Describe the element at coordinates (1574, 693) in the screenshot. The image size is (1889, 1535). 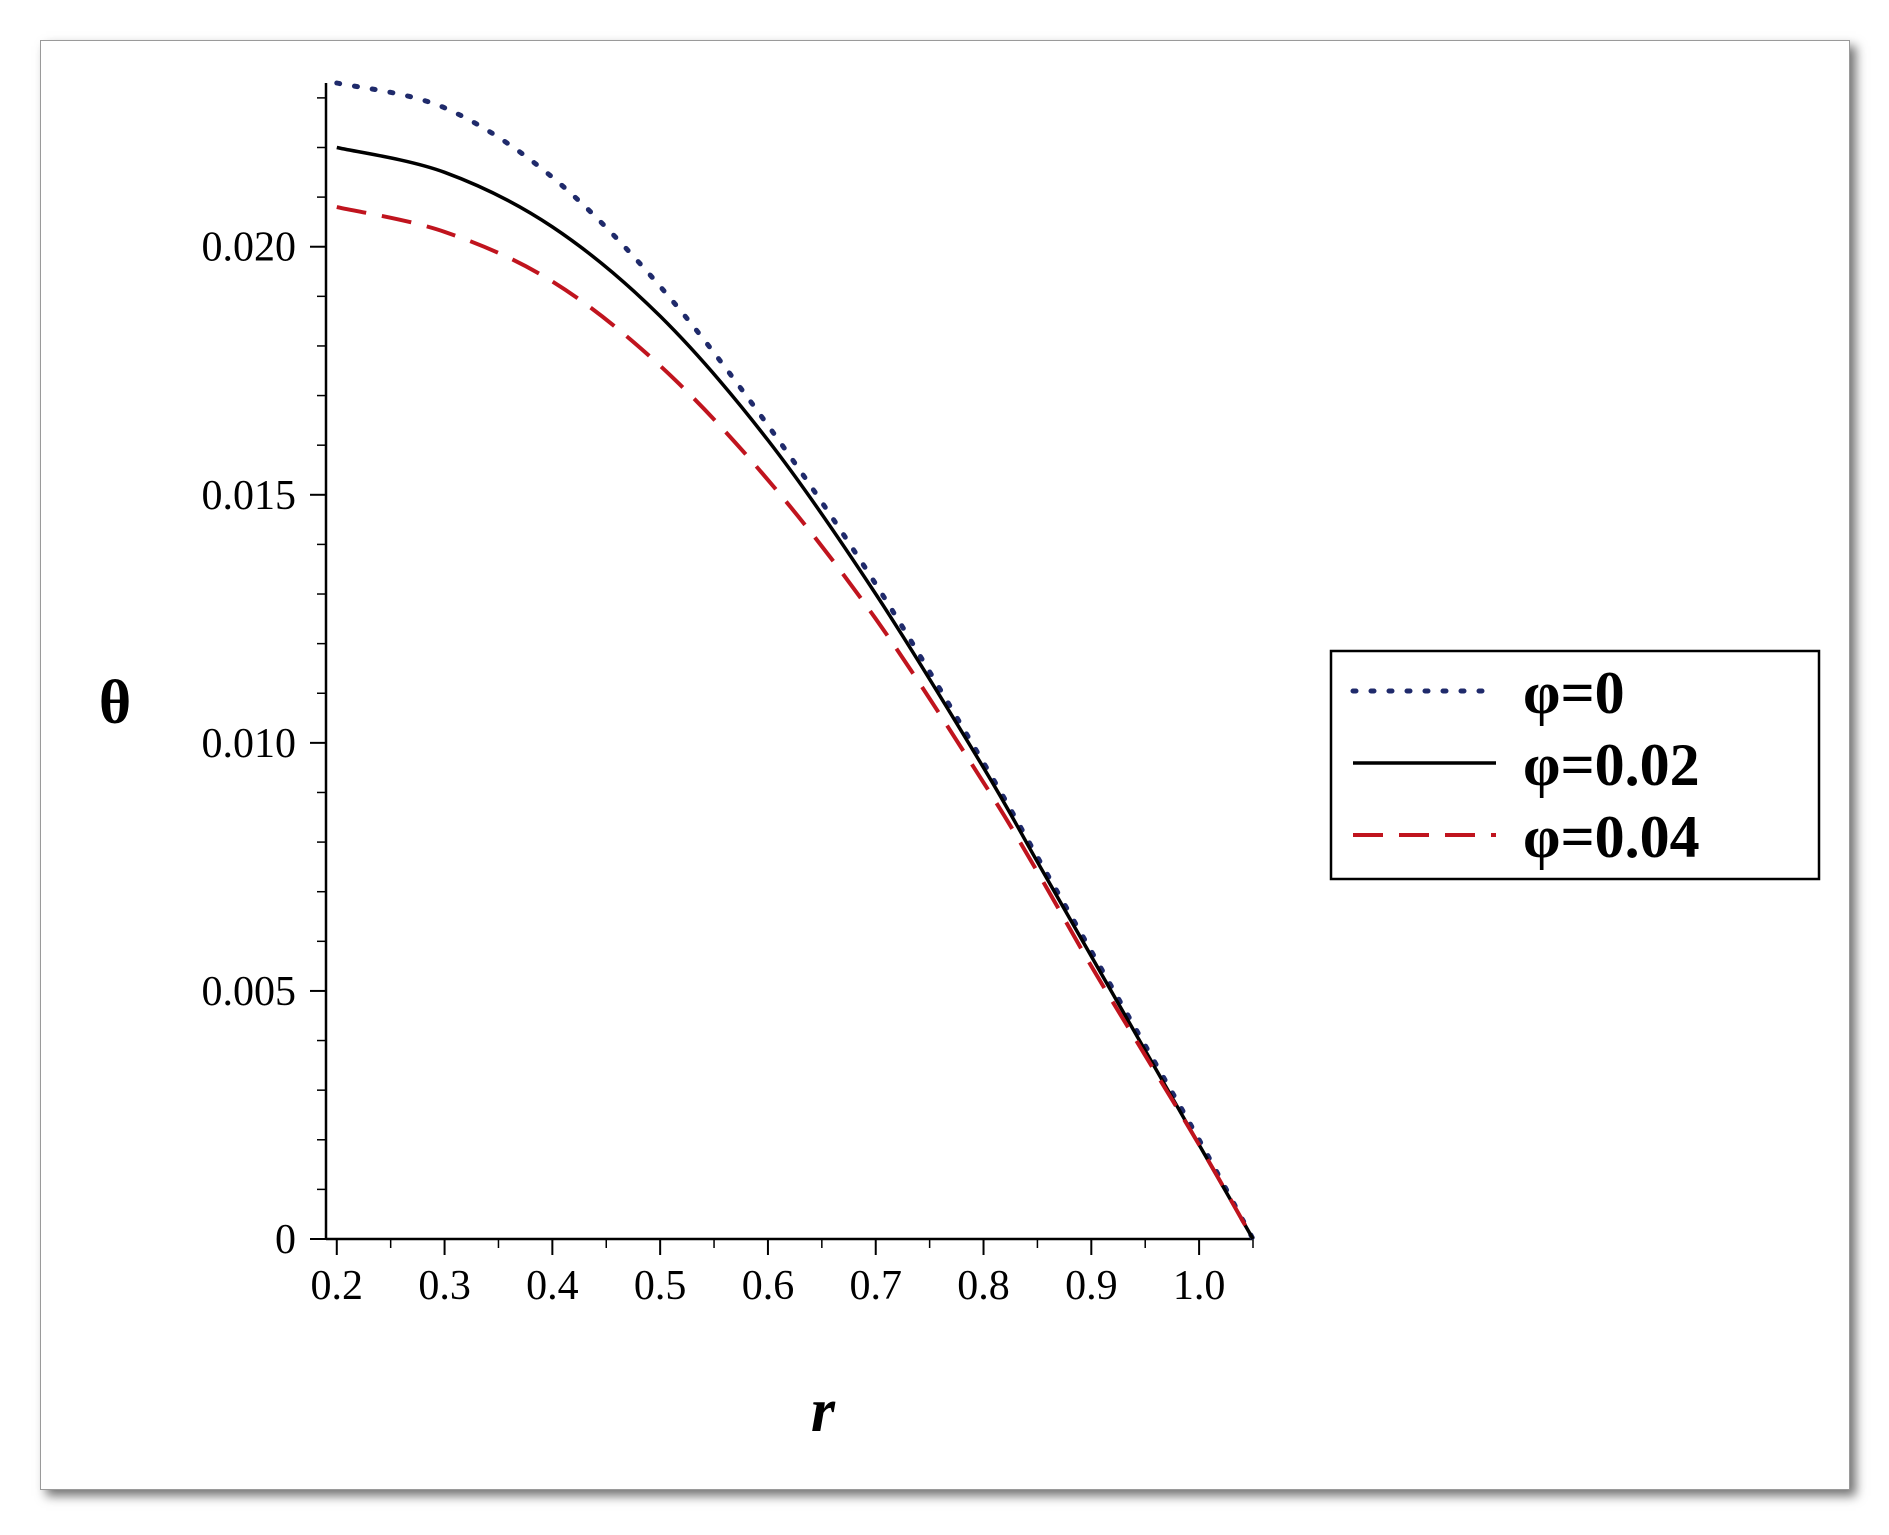
I see `legend-entry-0: φ=0` at that location.